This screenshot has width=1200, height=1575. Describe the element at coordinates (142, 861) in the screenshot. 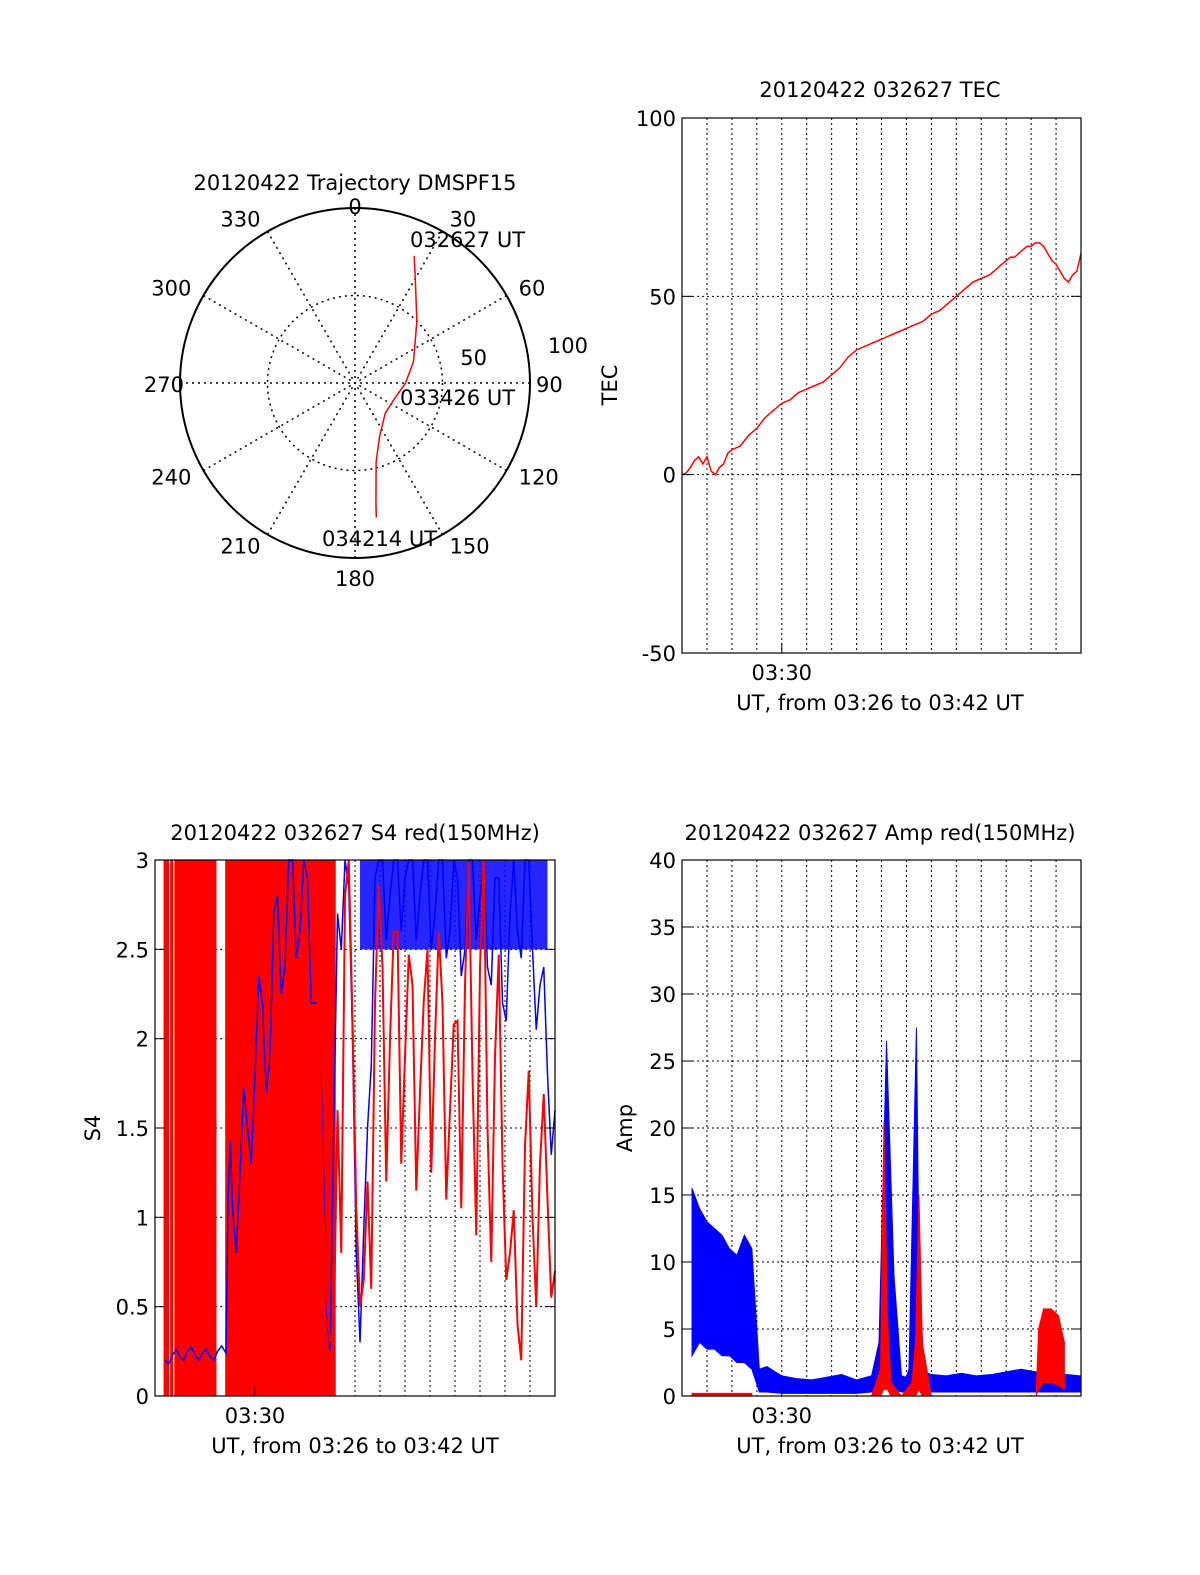

I see `y-tick-label: 3` at that location.